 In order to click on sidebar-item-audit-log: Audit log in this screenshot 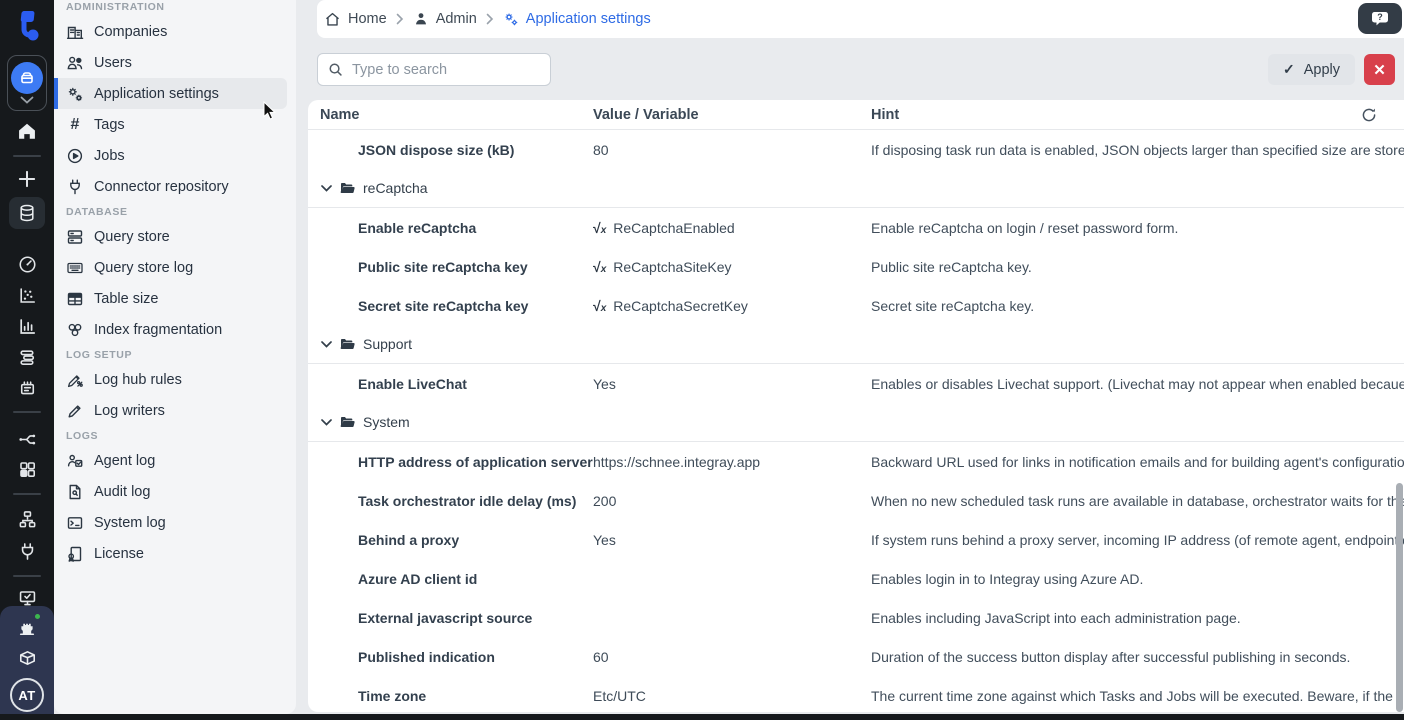, I will do `click(170, 491)`.